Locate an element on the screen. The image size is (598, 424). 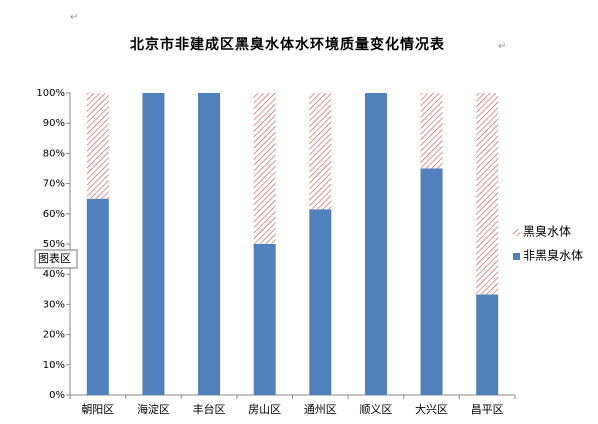
y-tick-label: 10% is located at coordinates (54, 365).